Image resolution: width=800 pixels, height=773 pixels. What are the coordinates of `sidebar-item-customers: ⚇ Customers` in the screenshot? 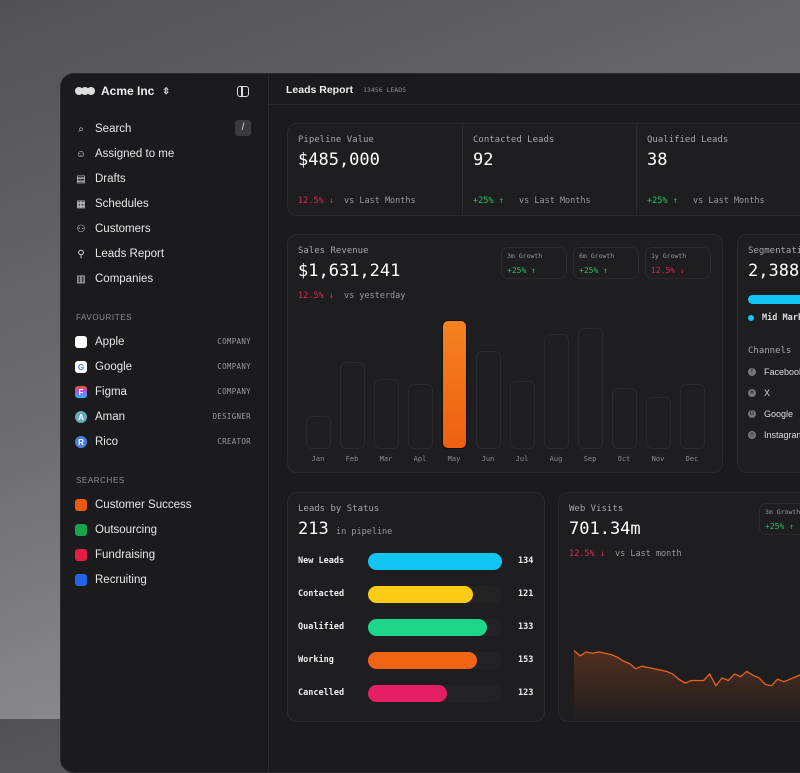 It's located at (113, 229).